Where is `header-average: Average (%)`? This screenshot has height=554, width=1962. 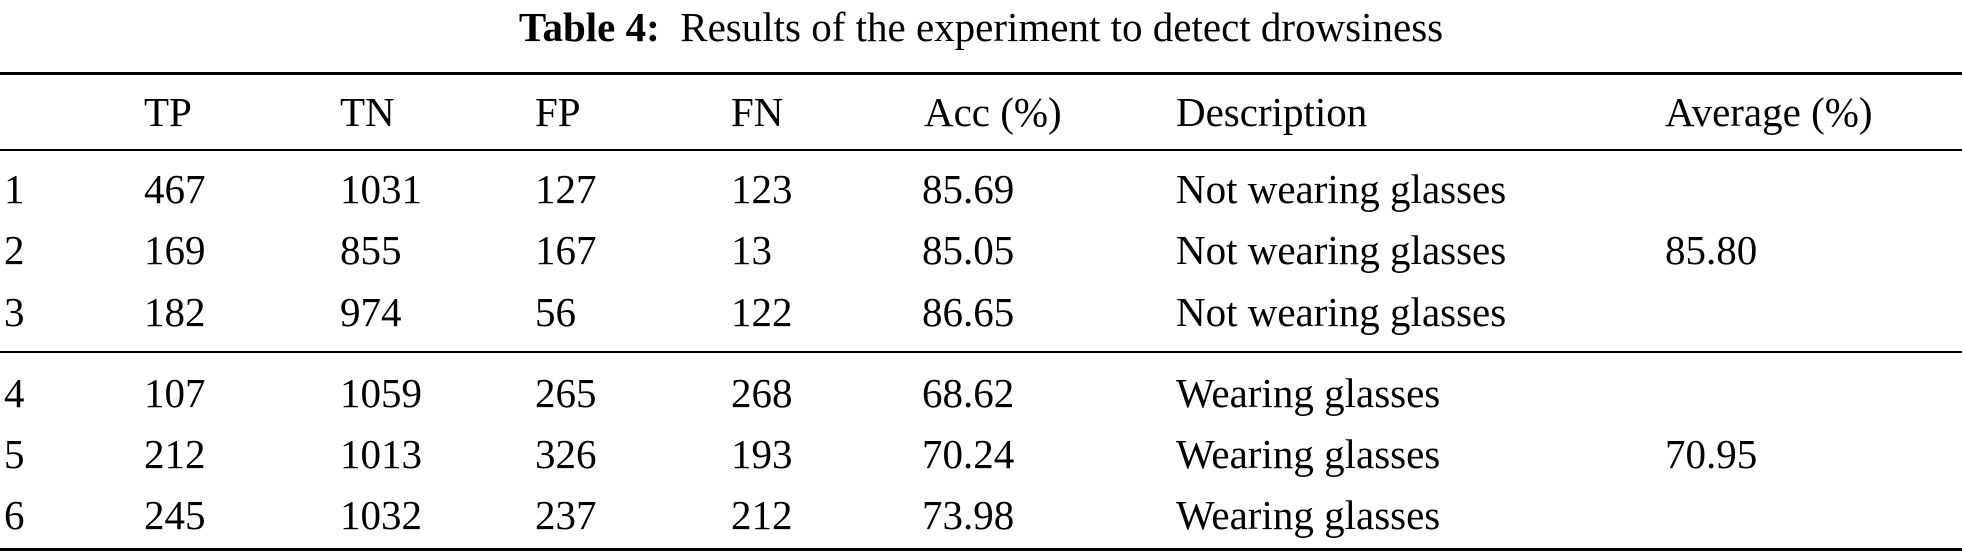
header-average: Average (%) is located at coordinates (1769, 112).